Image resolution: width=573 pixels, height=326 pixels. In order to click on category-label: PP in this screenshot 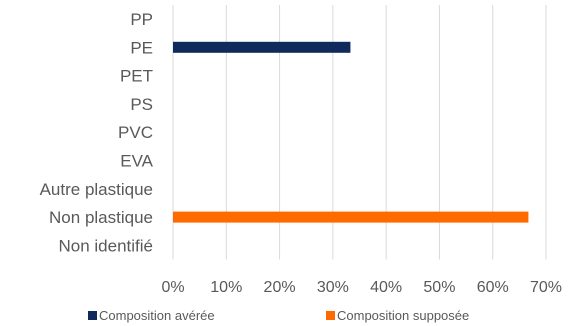, I will do `click(141, 19)`.